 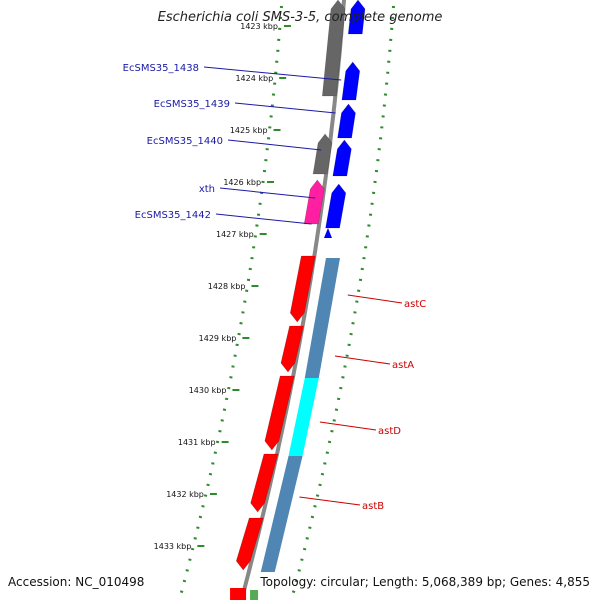 I want to click on gene-label-EcSMS35_1438: EcSMS35_1438, so click(x=161, y=68).